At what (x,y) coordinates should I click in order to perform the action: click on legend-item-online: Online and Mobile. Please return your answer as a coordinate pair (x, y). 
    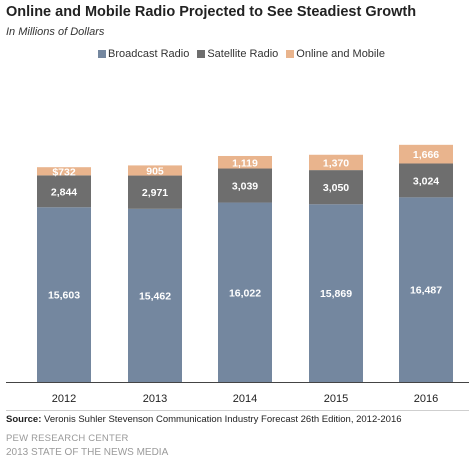
    Looking at the image, I should click on (335, 54).